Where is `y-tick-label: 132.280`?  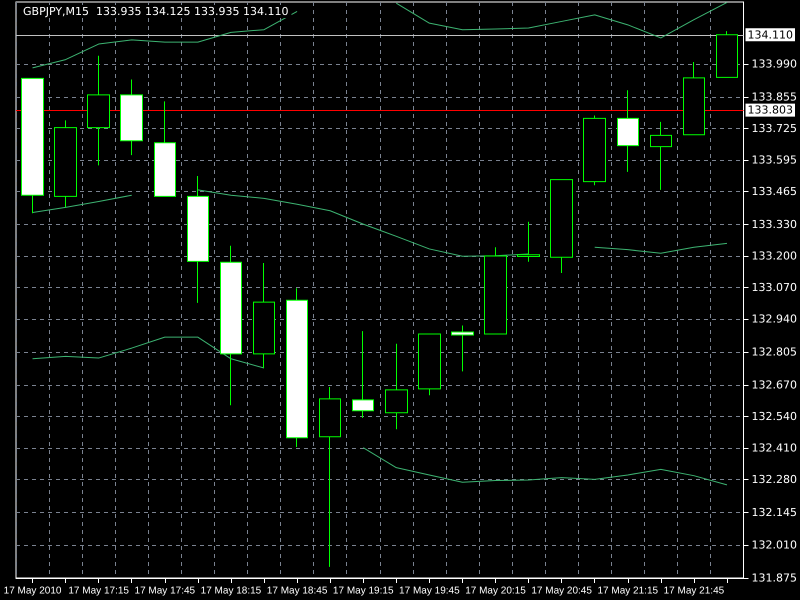
y-tick-label: 132.280 is located at coordinates (775, 479).